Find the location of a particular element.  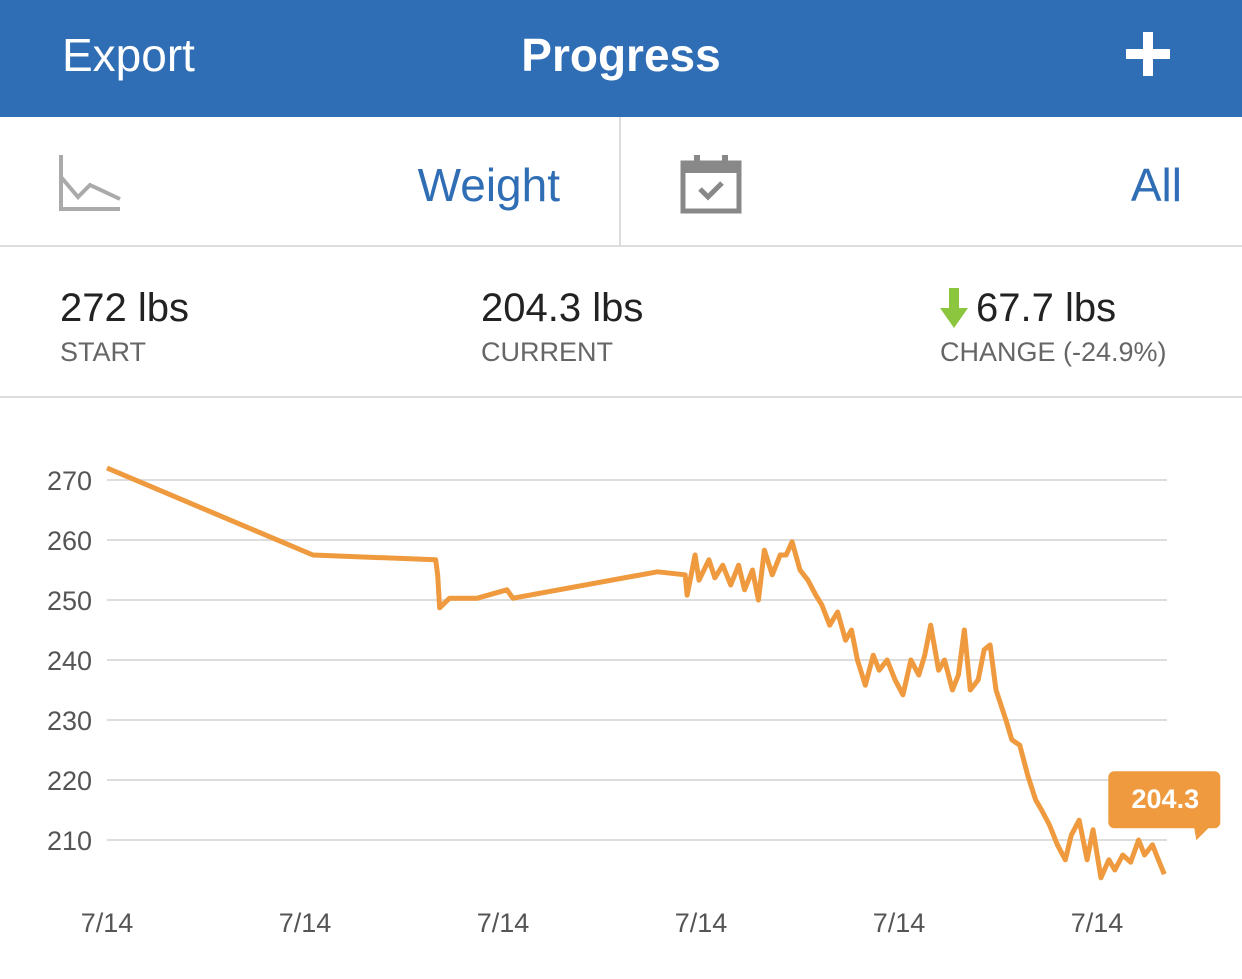

down-arrow-icon is located at coordinates (954, 308).